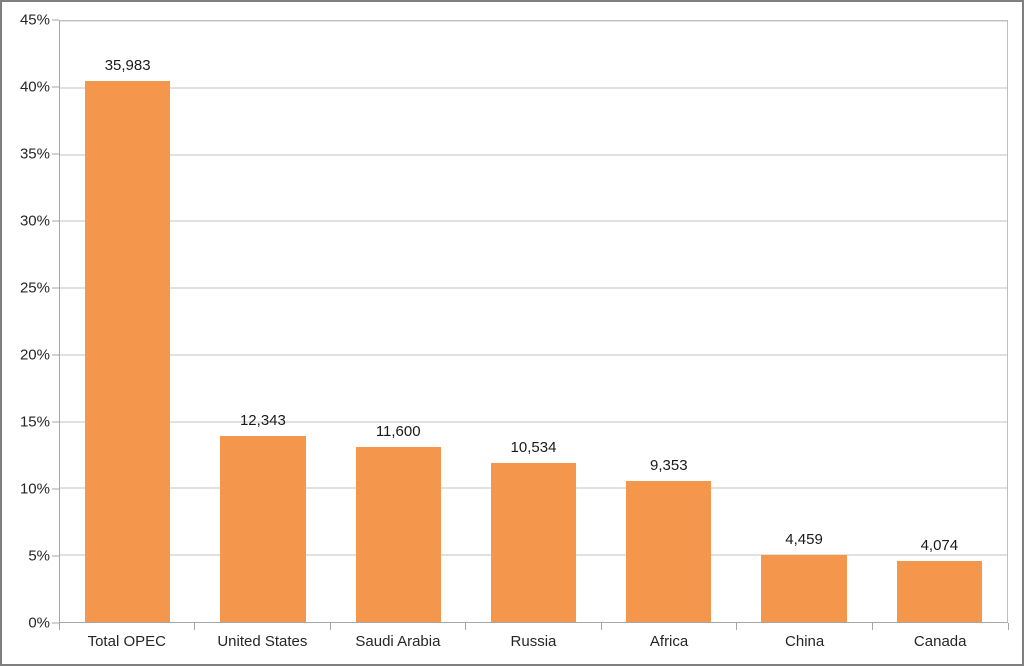 The image size is (1024, 666). I want to click on bar-value-label: 9,353, so click(669, 466).